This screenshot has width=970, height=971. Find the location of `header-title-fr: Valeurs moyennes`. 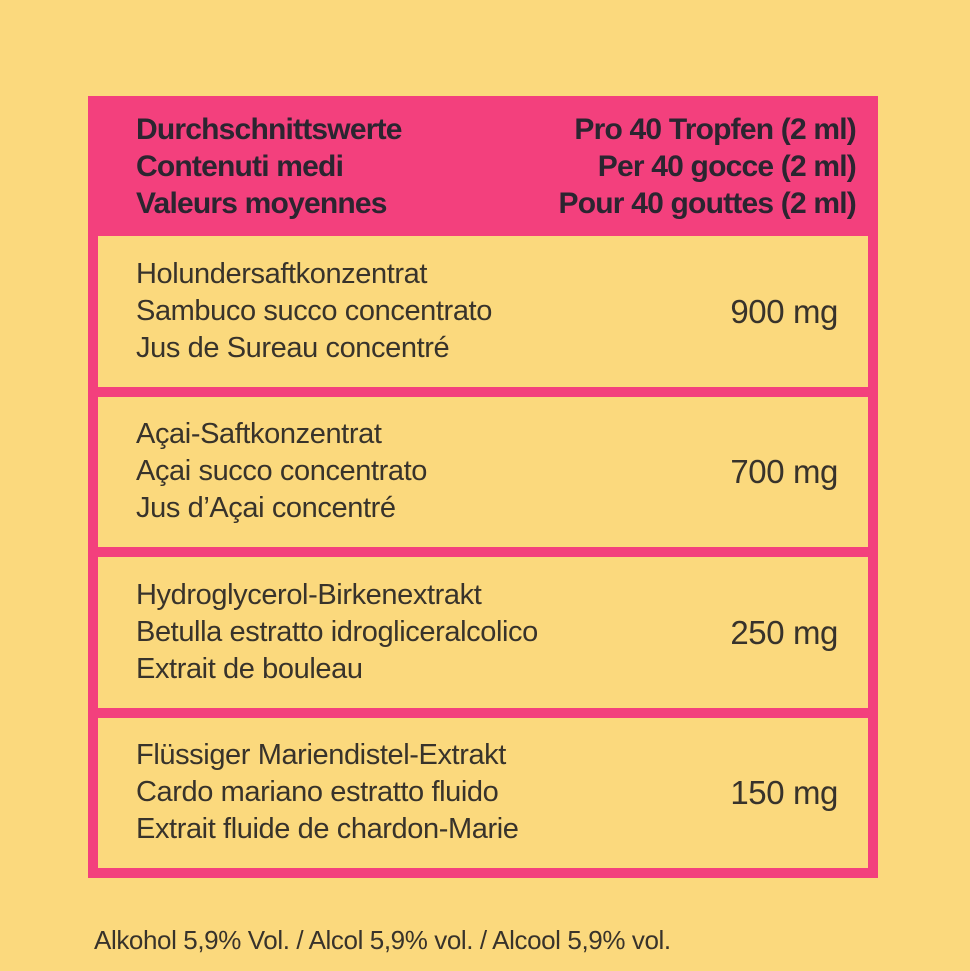

header-title-fr: Valeurs moyennes is located at coordinates (261, 203).